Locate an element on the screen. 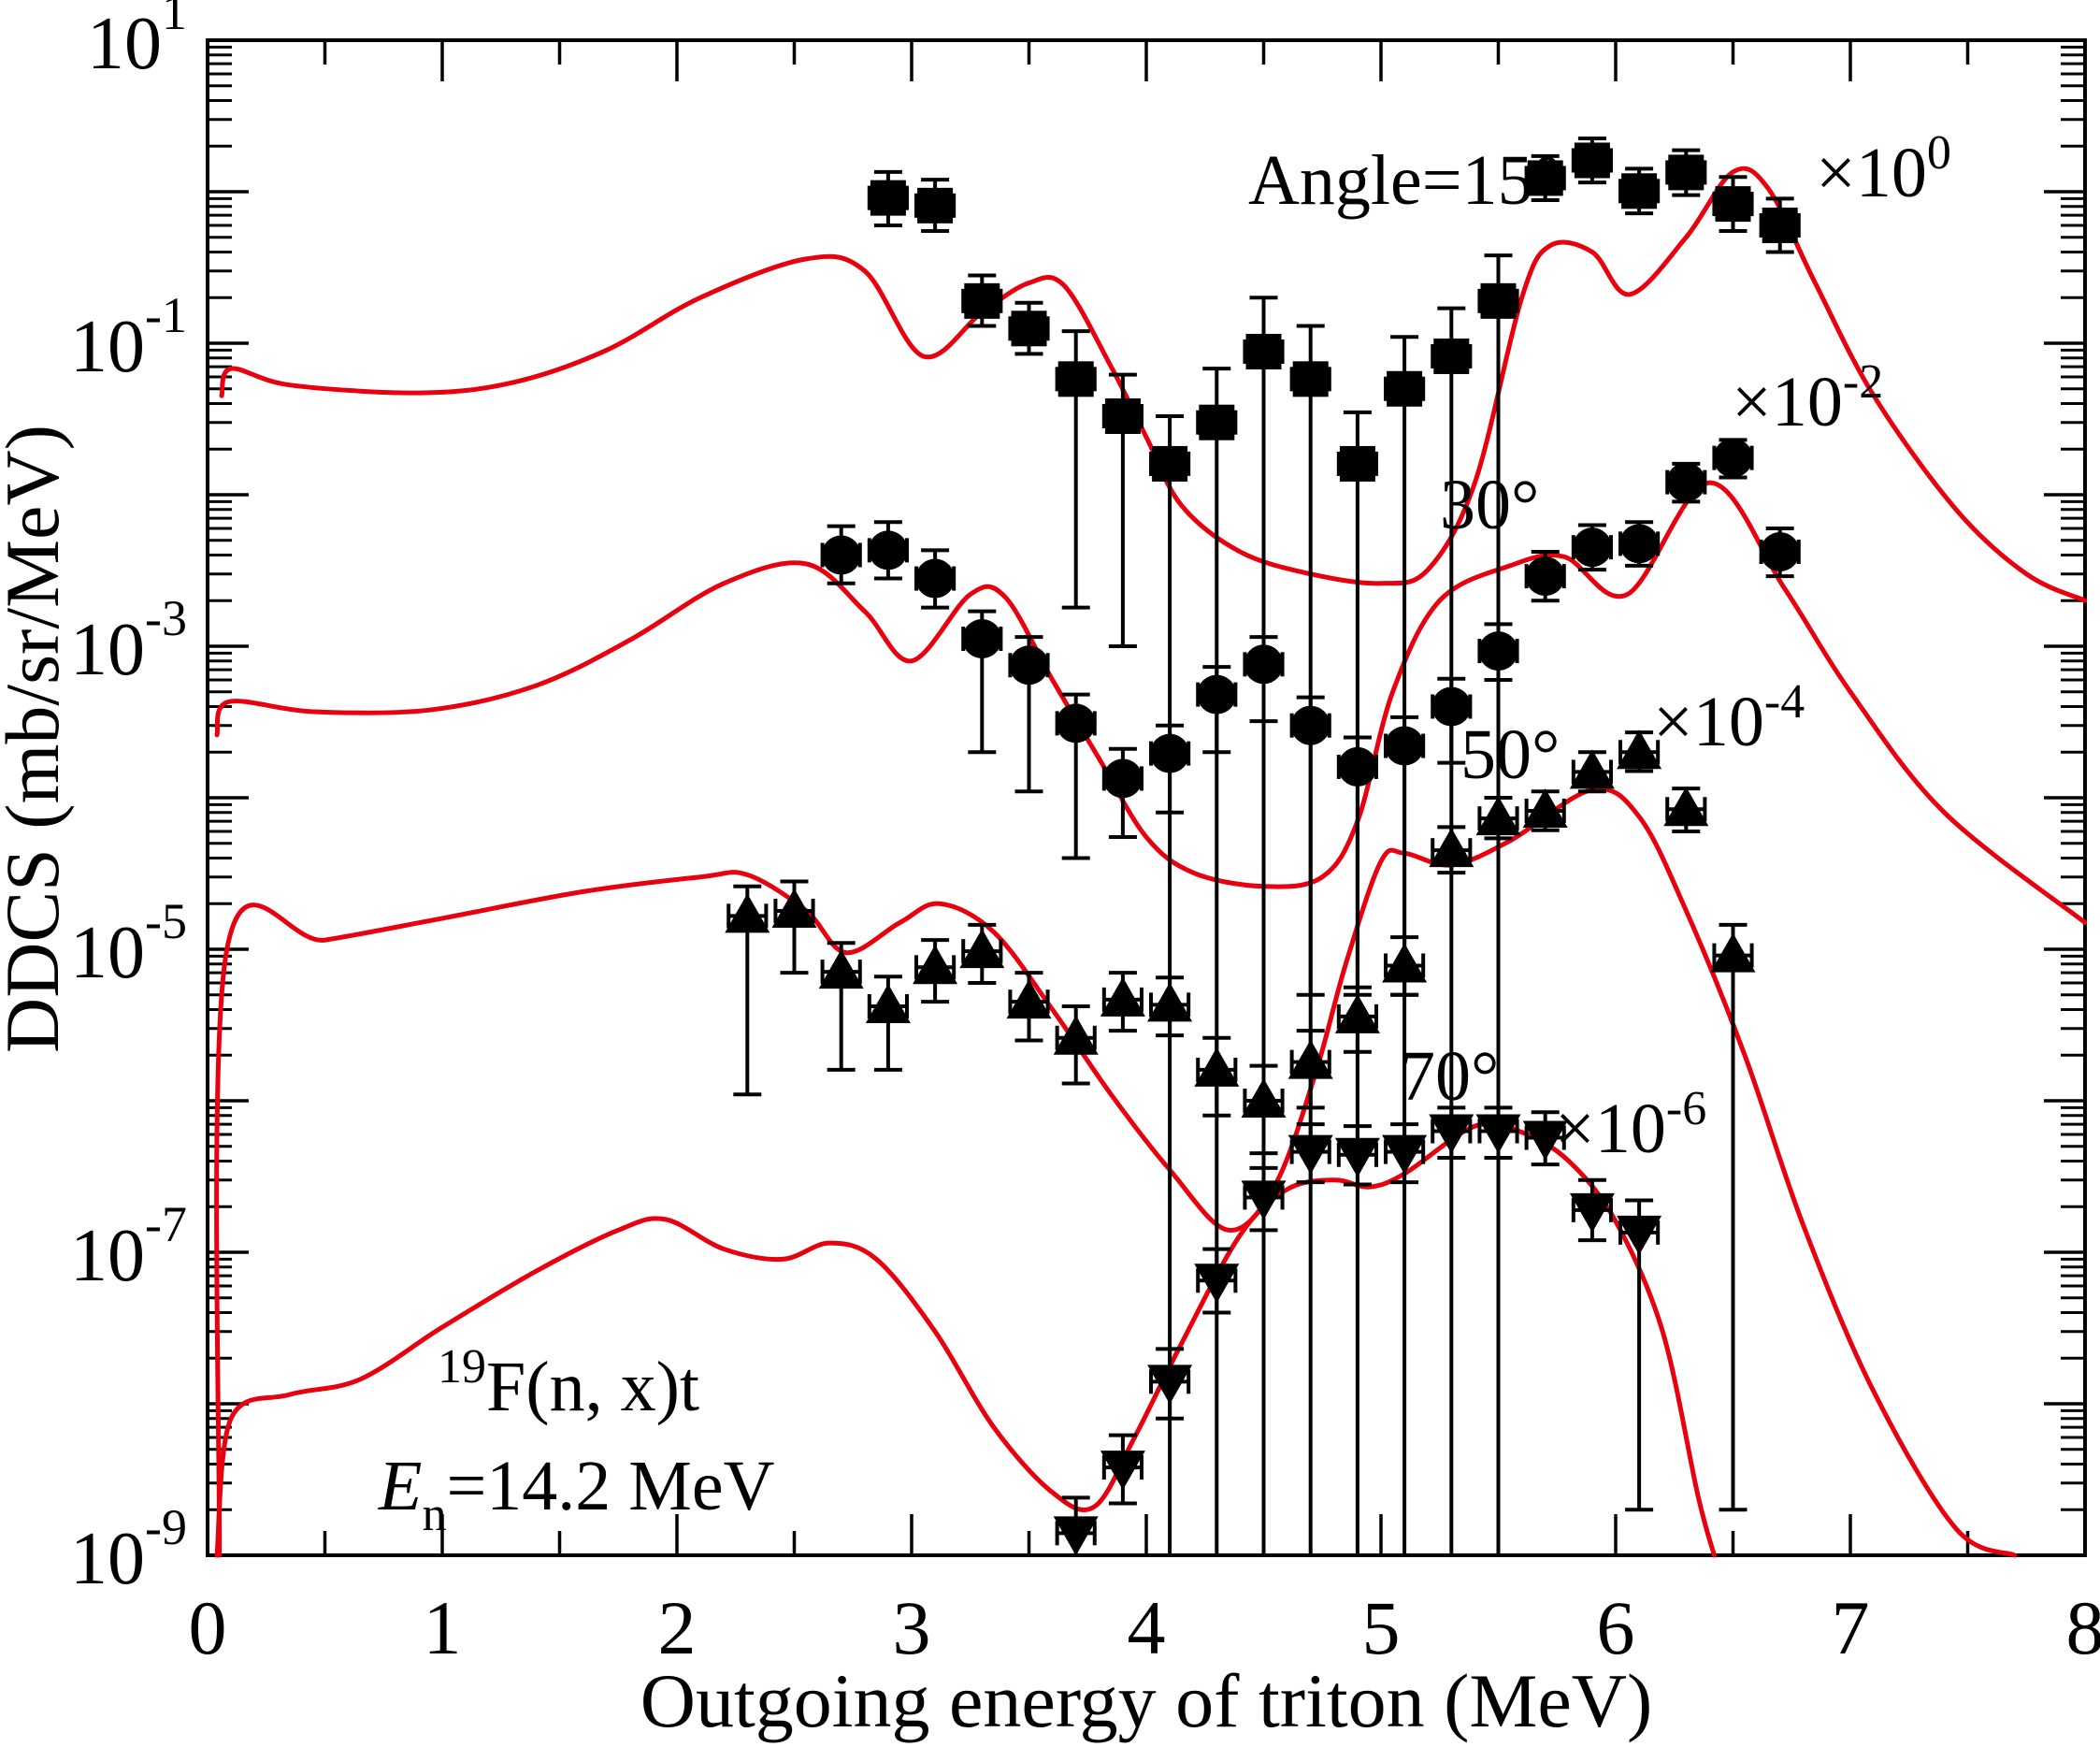 Image resolution: width=2100 pixels, height=1747 pixels. x-axis-title: Outgoing energy of triton (MeV) is located at coordinates (1146, 1700).